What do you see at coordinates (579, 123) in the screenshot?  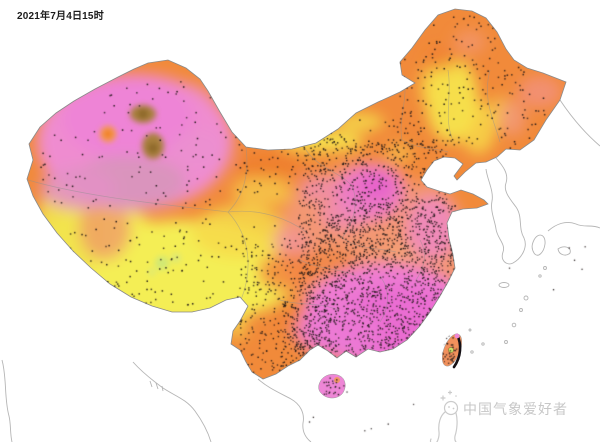 I see `russia-coast-outline` at bounding box center [579, 123].